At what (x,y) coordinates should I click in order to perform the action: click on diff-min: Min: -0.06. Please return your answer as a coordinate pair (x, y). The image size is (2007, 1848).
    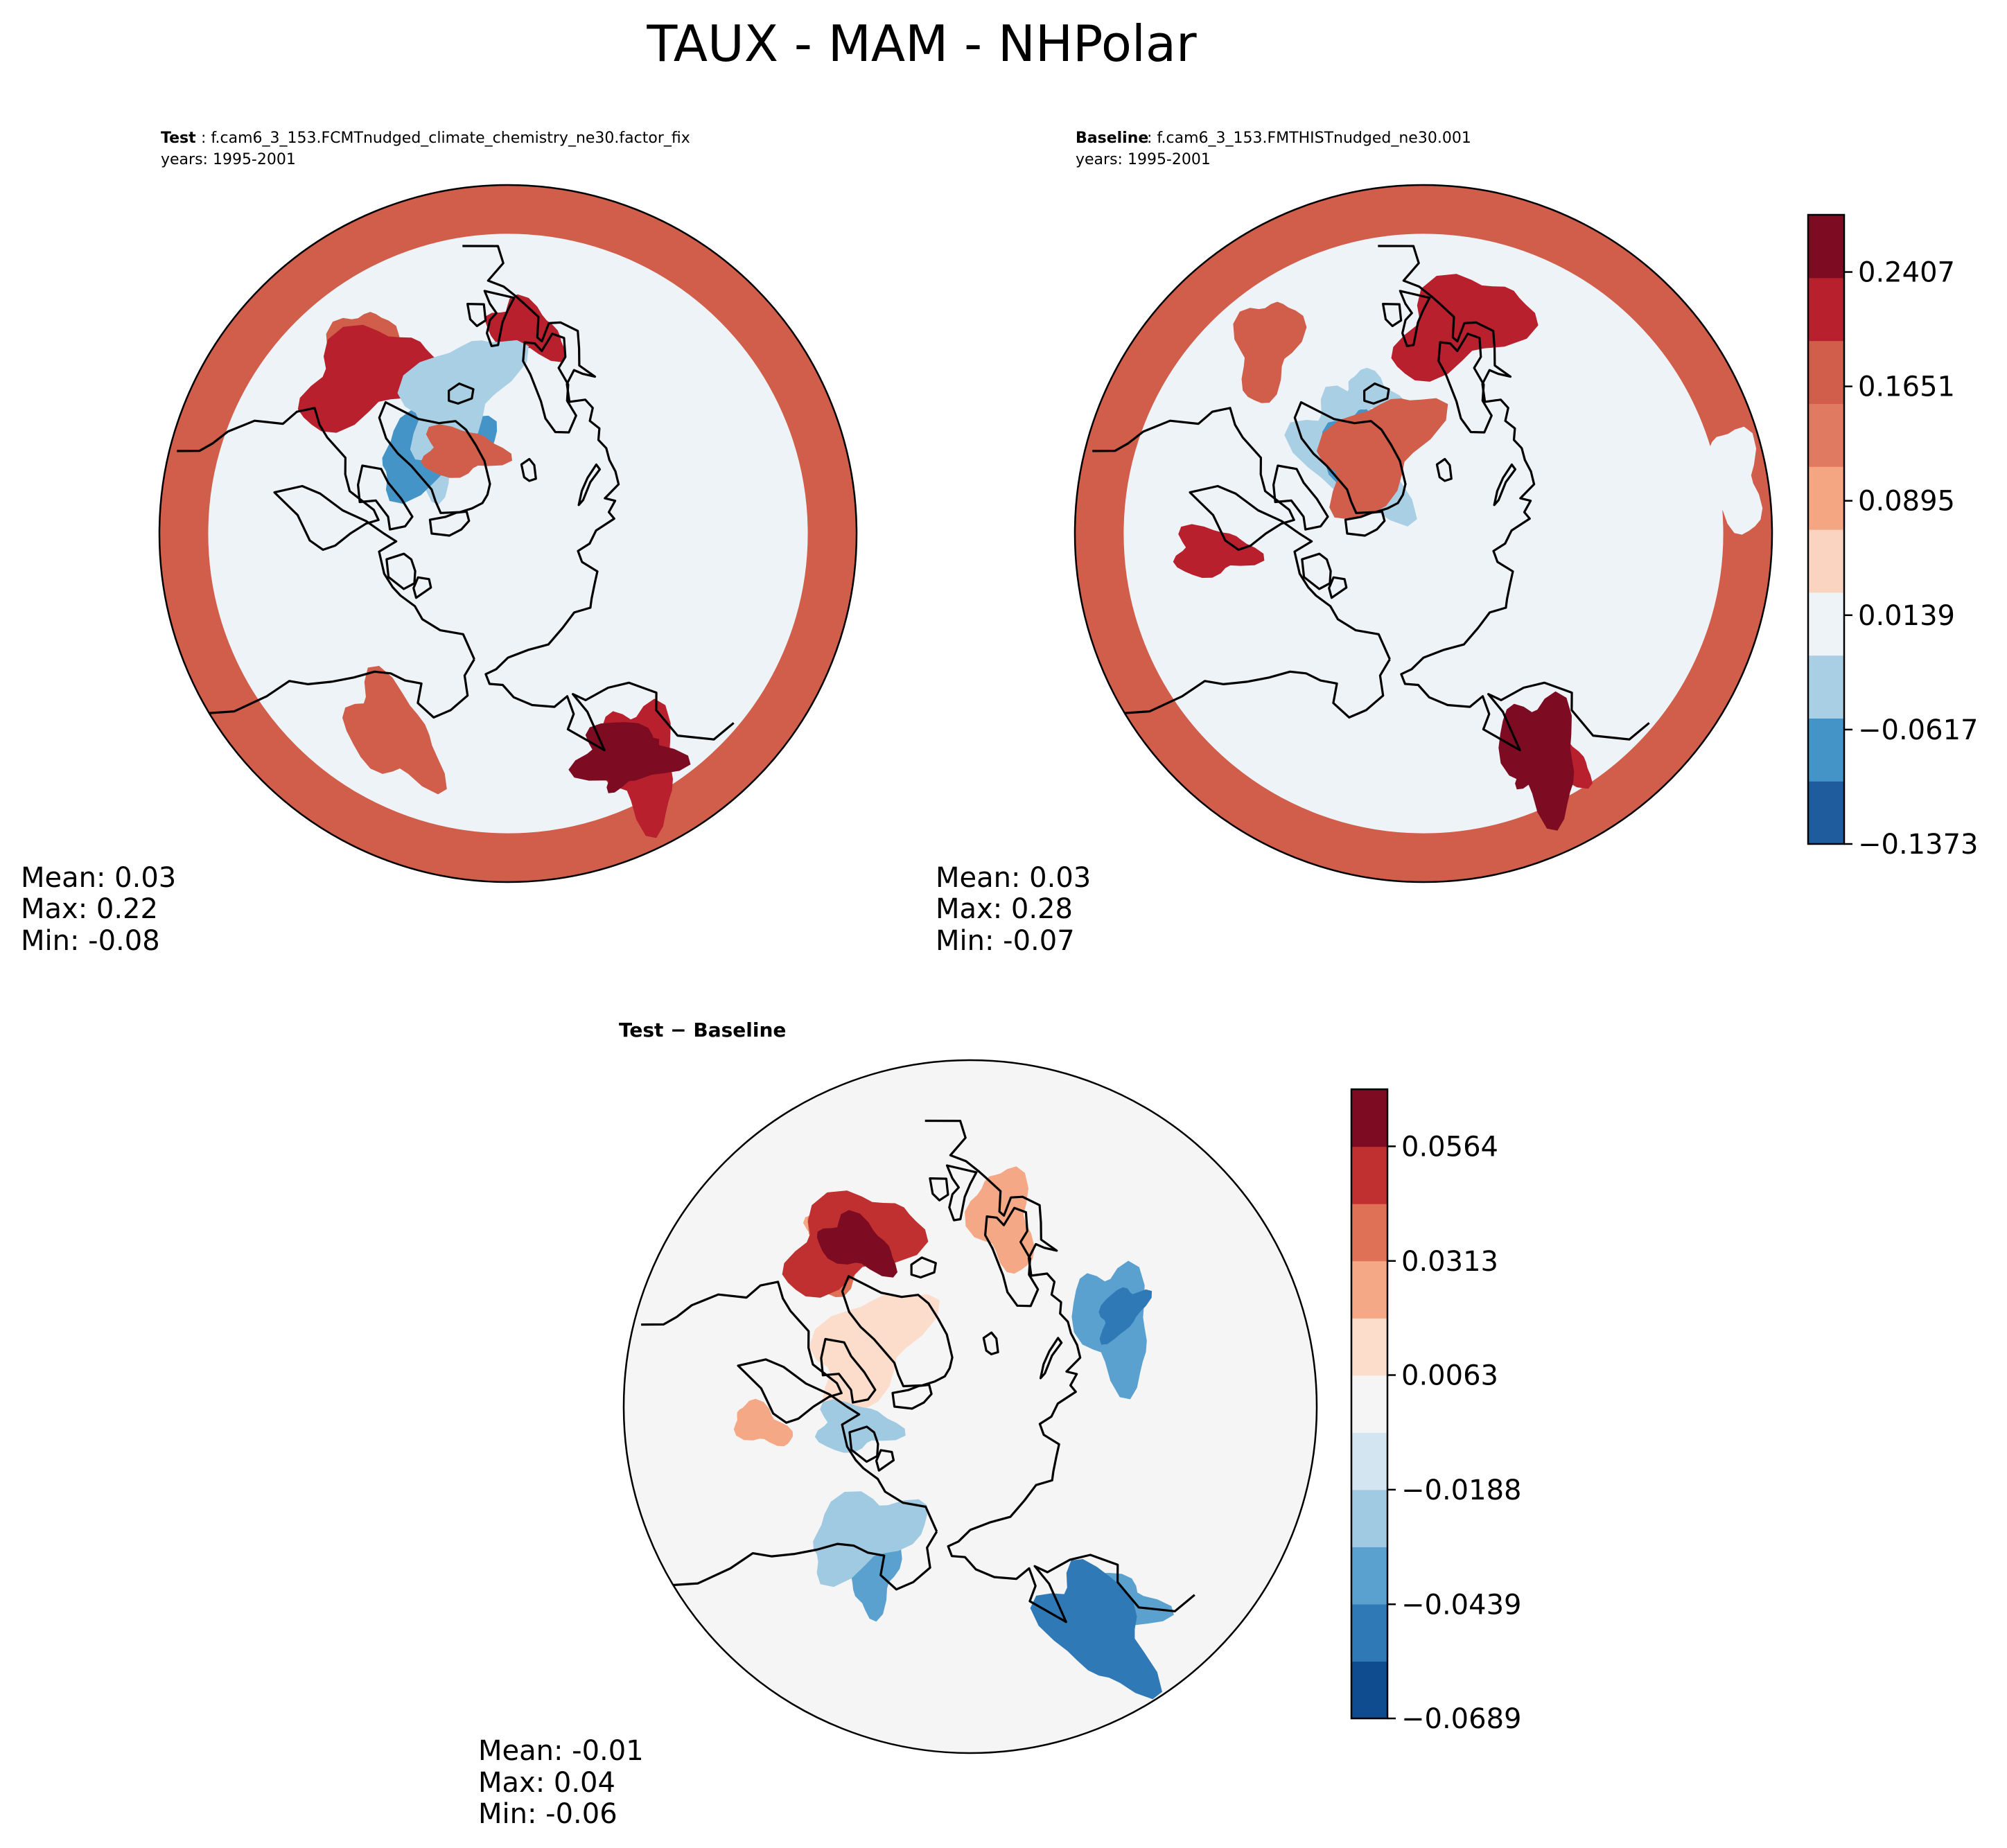
    Looking at the image, I should click on (547, 1814).